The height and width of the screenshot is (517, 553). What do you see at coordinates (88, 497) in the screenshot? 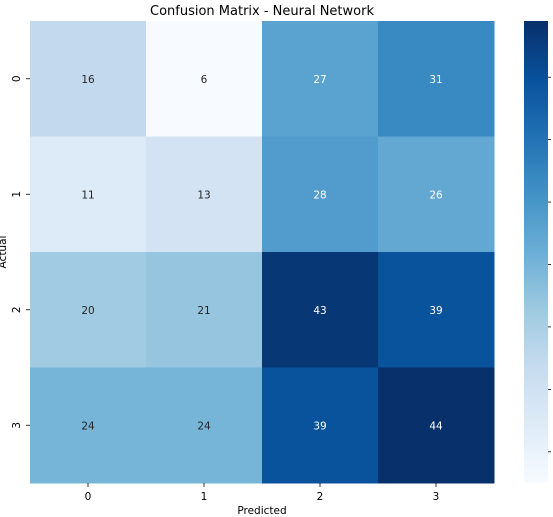
I see `x-tick-label-0: 0` at bounding box center [88, 497].